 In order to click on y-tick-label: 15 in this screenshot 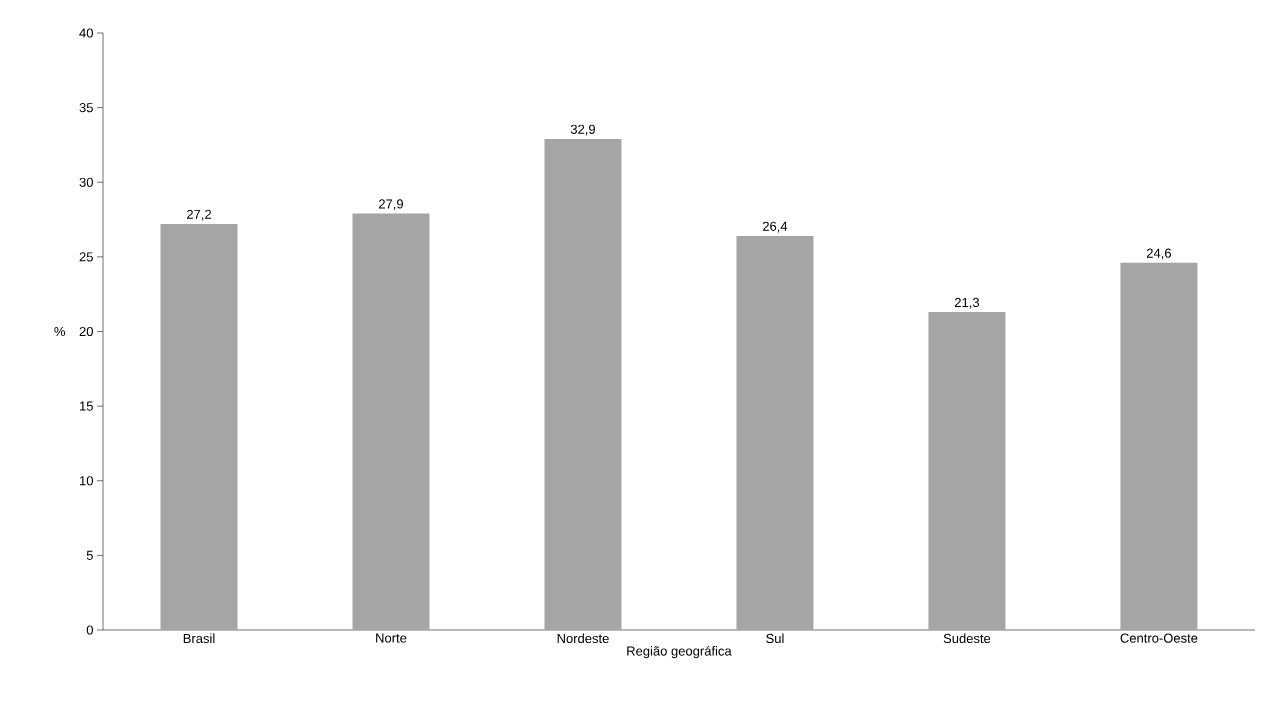, I will do `click(86, 406)`.